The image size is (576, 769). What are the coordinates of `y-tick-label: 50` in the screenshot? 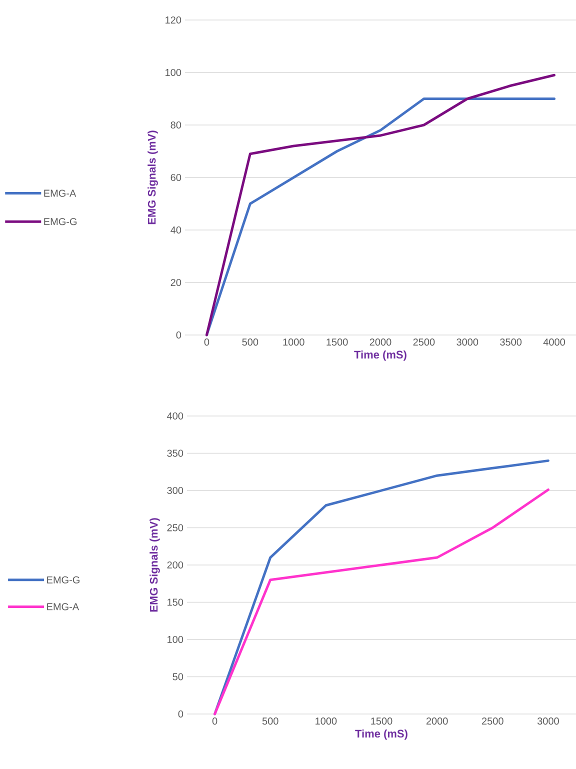 It's located at (178, 676).